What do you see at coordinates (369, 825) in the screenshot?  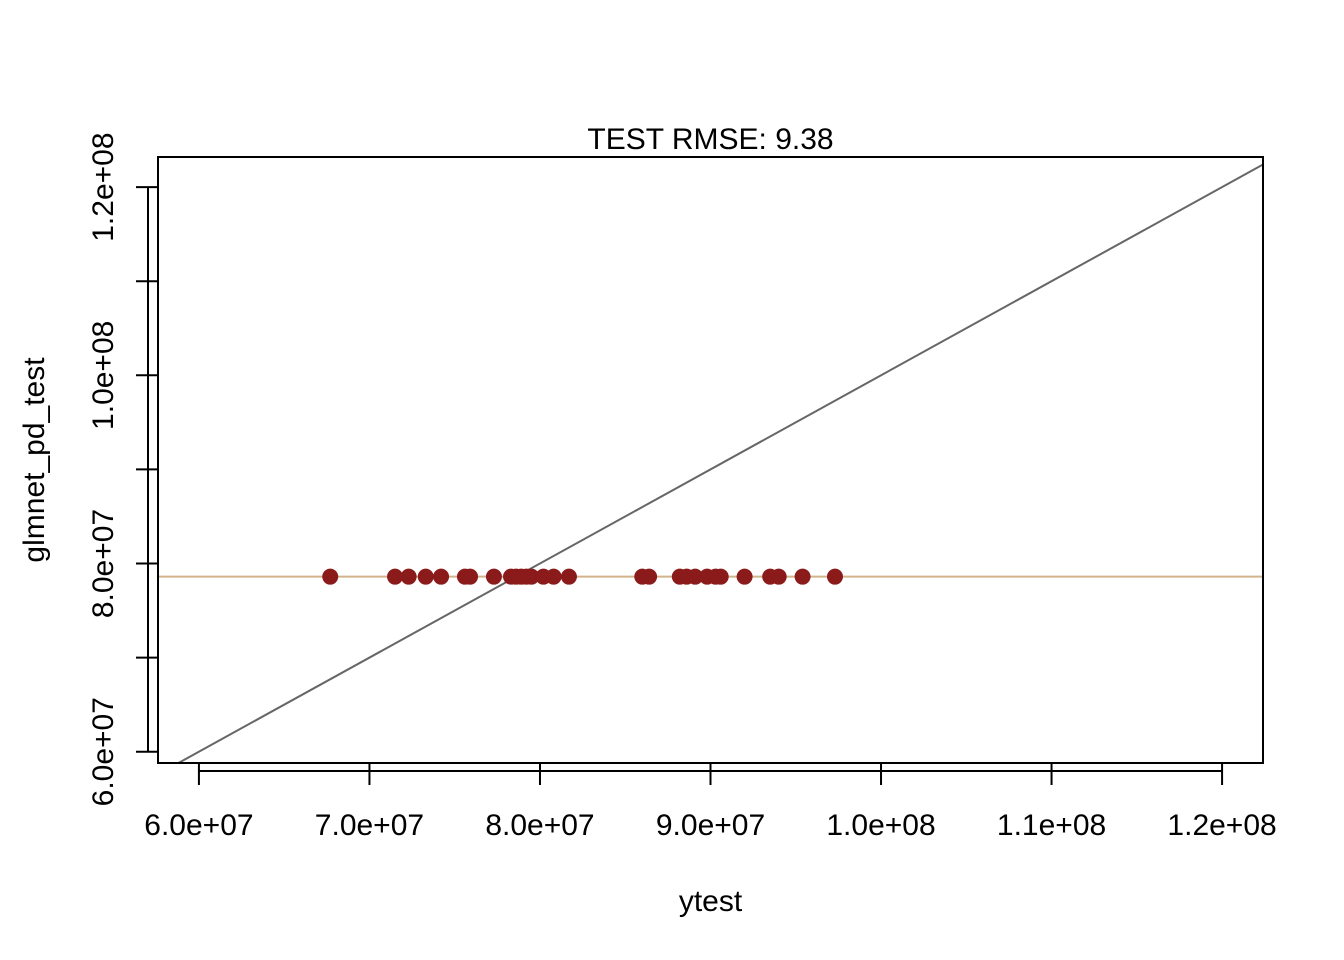 I see `x-tick-label: 7.0e+07` at bounding box center [369, 825].